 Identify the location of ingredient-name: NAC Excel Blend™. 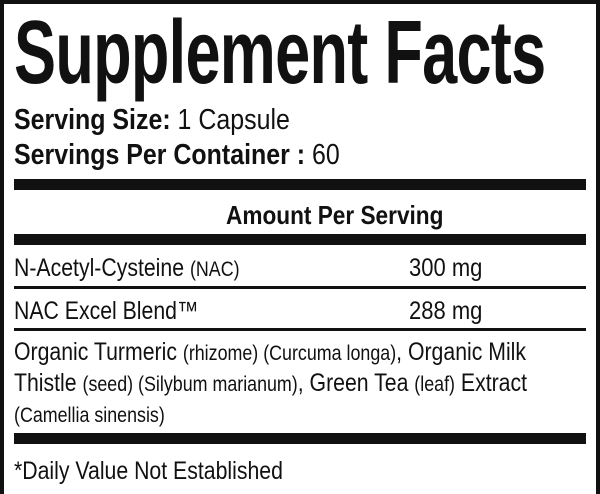
(106, 311).